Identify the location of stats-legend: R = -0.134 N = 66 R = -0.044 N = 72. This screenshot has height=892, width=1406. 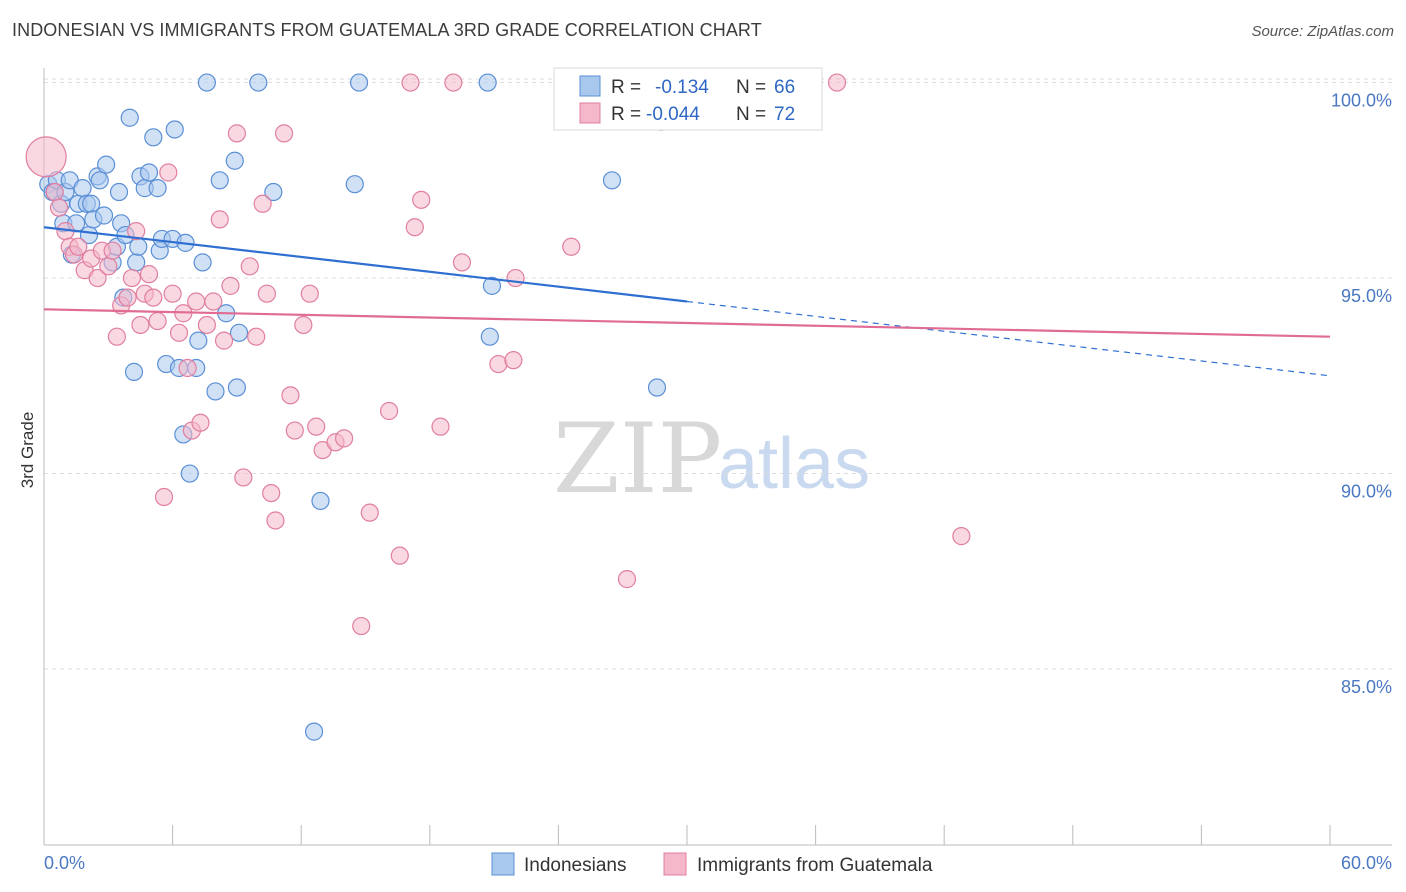
(688, 99).